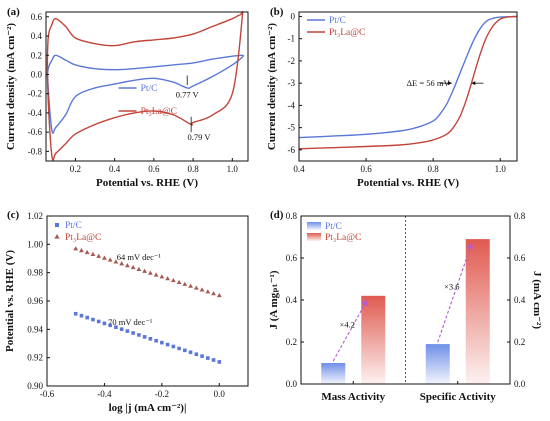 The width and height of the screenshot is (550, 421). Describe the element at coordinates (57, 236) in the screenshot. I see `legend-marker-pt3la-c` at that location.